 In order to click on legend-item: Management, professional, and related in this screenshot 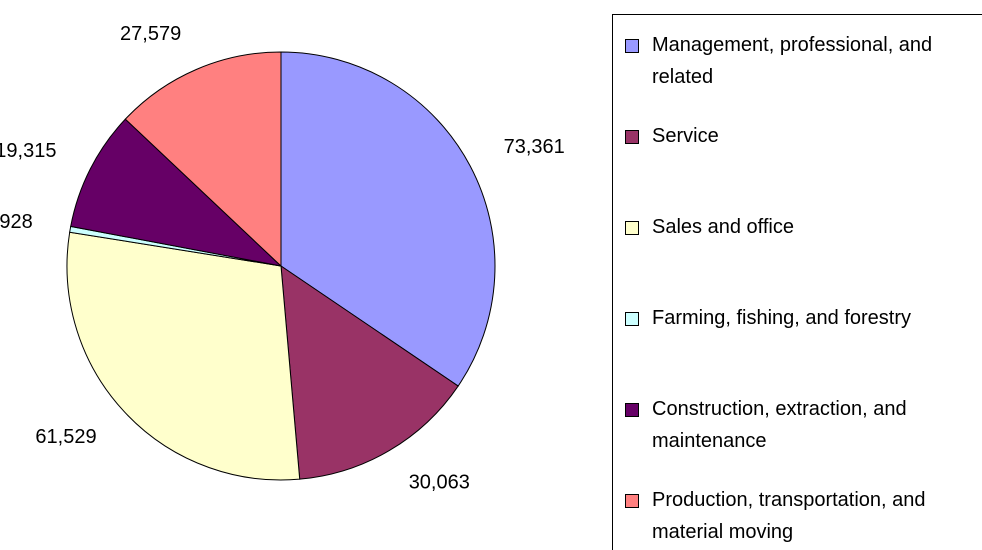, I will do `click(797, 74)`.